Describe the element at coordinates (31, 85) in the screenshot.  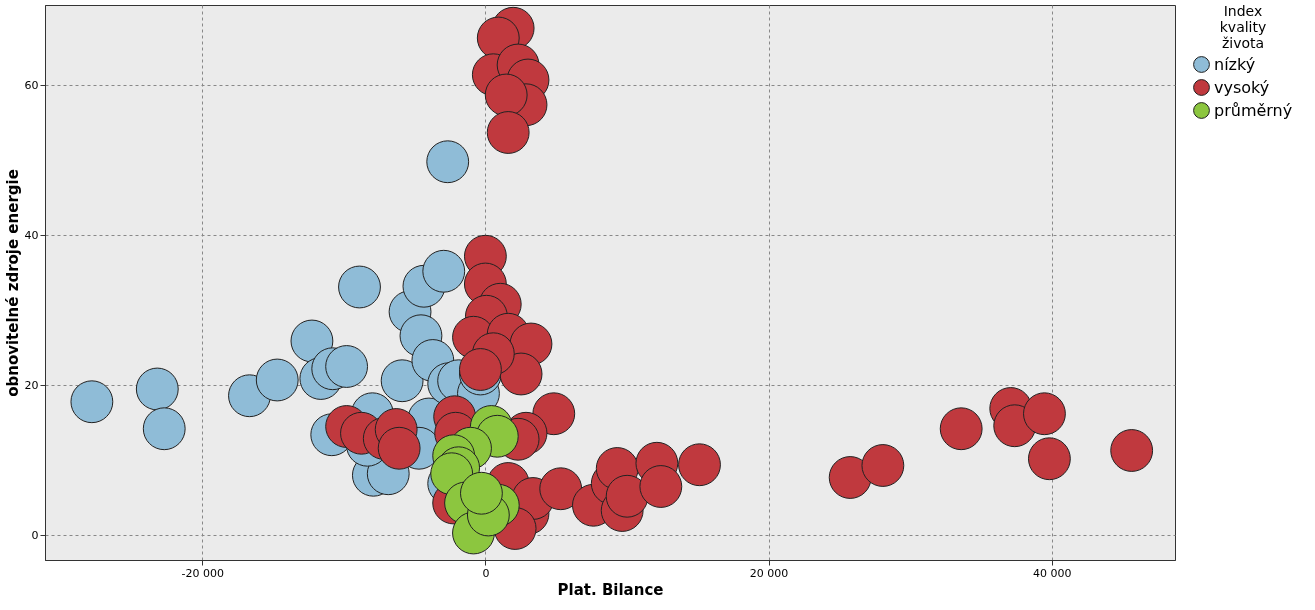
I see `y-tick-label: 60` at that location.